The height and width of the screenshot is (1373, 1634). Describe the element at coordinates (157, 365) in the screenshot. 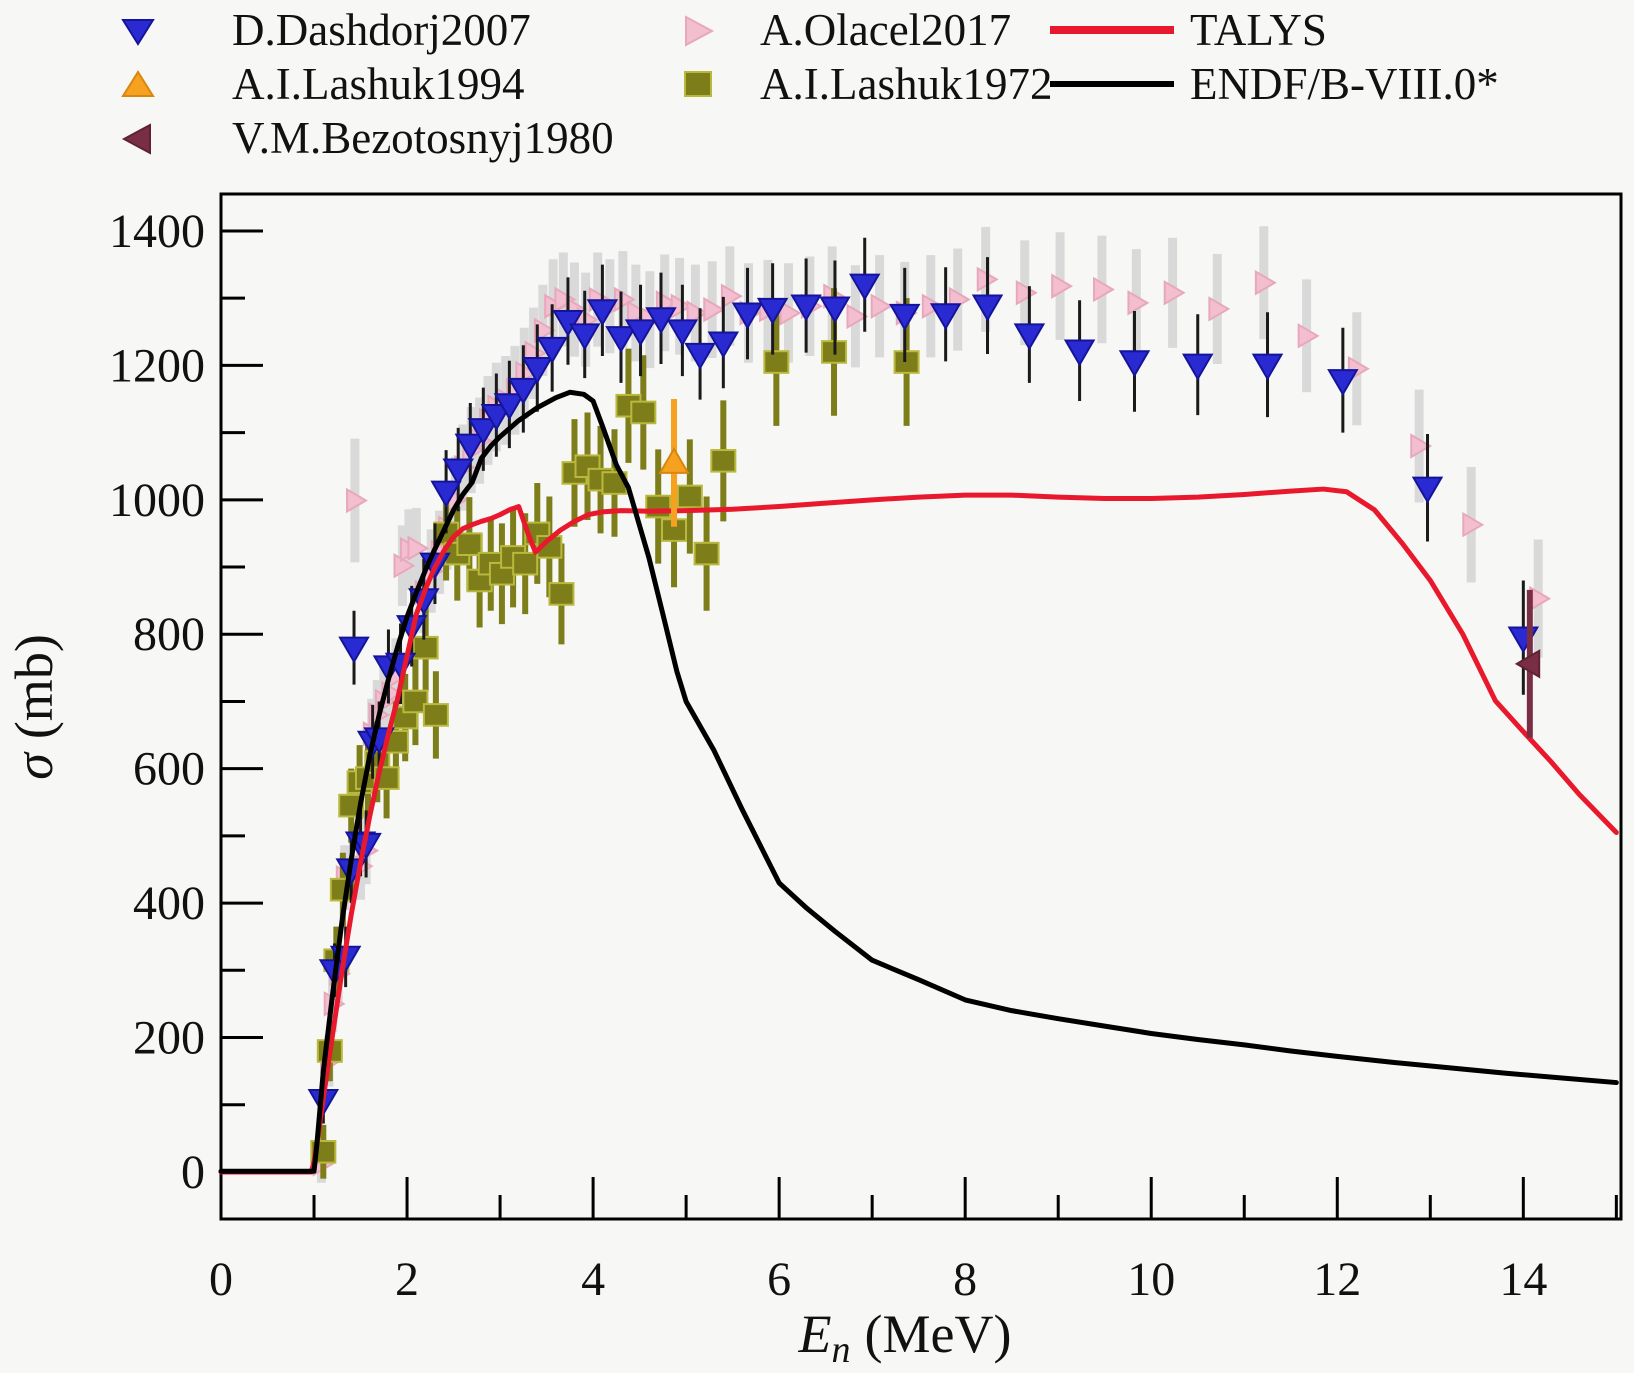

I see `y-tick-label: 1200` at that location.